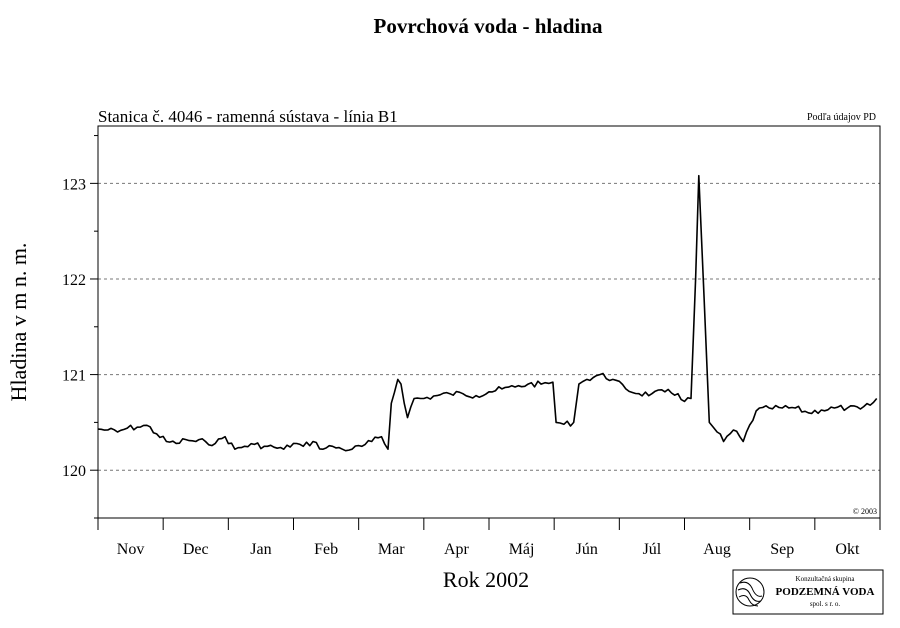 The width and height of the screenshot is (900, 628). What do you see at coordinates (488, 26) in the screenshot?
I see `chart-title: Povrchová voda - hladina` at bounding box center [488, 26].